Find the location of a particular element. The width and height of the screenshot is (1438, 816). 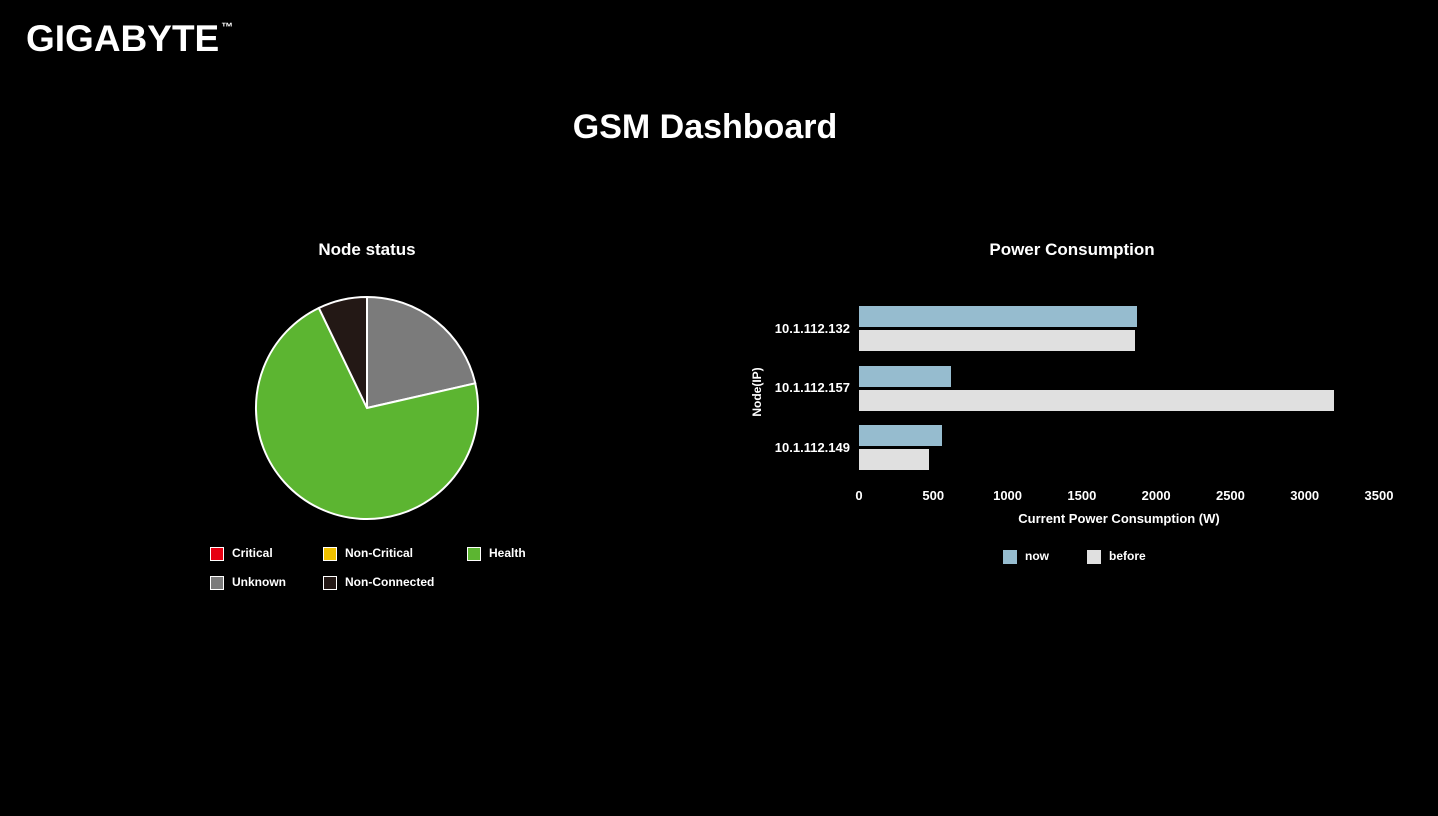

pie-slice-unknown is located at coordinates (421, 352).